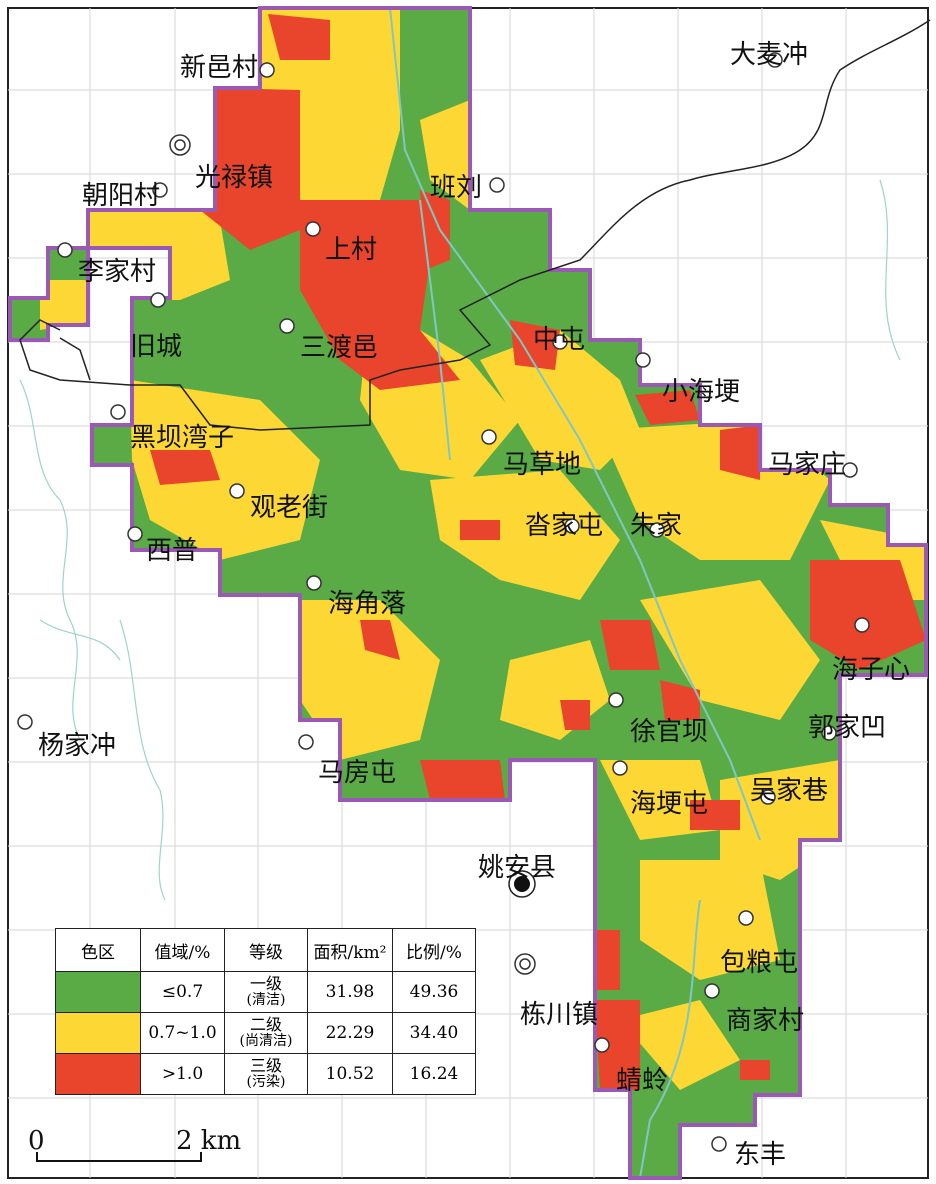  I want to click on place-label: 观老街, so click(289, 508).